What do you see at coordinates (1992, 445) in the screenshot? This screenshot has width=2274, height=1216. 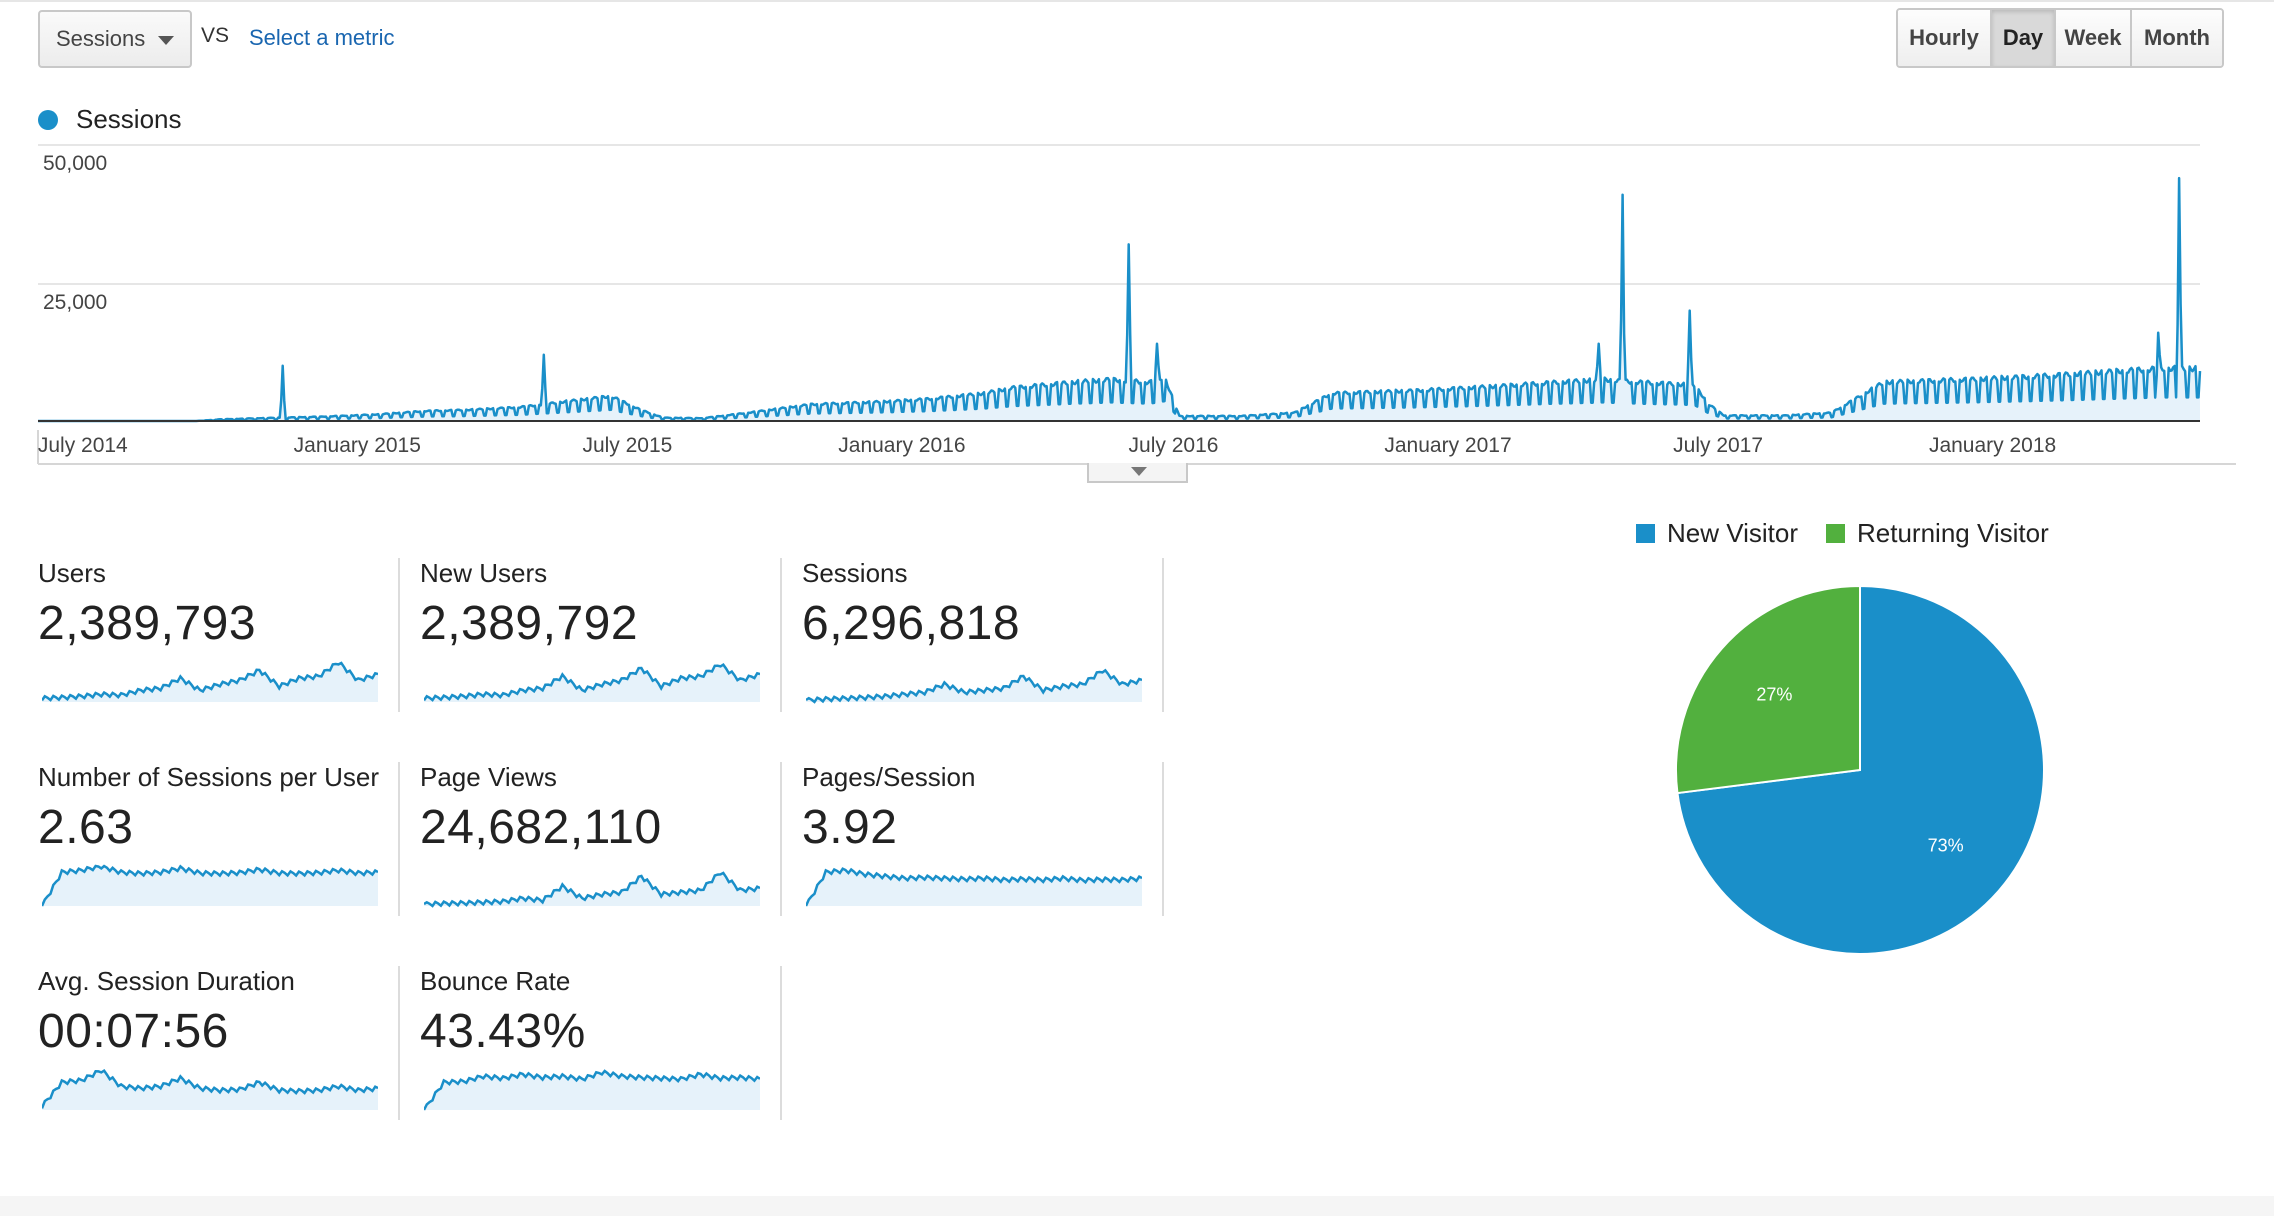 I see `x-tick-label: January 2018` at bounding box center [1992, 445].